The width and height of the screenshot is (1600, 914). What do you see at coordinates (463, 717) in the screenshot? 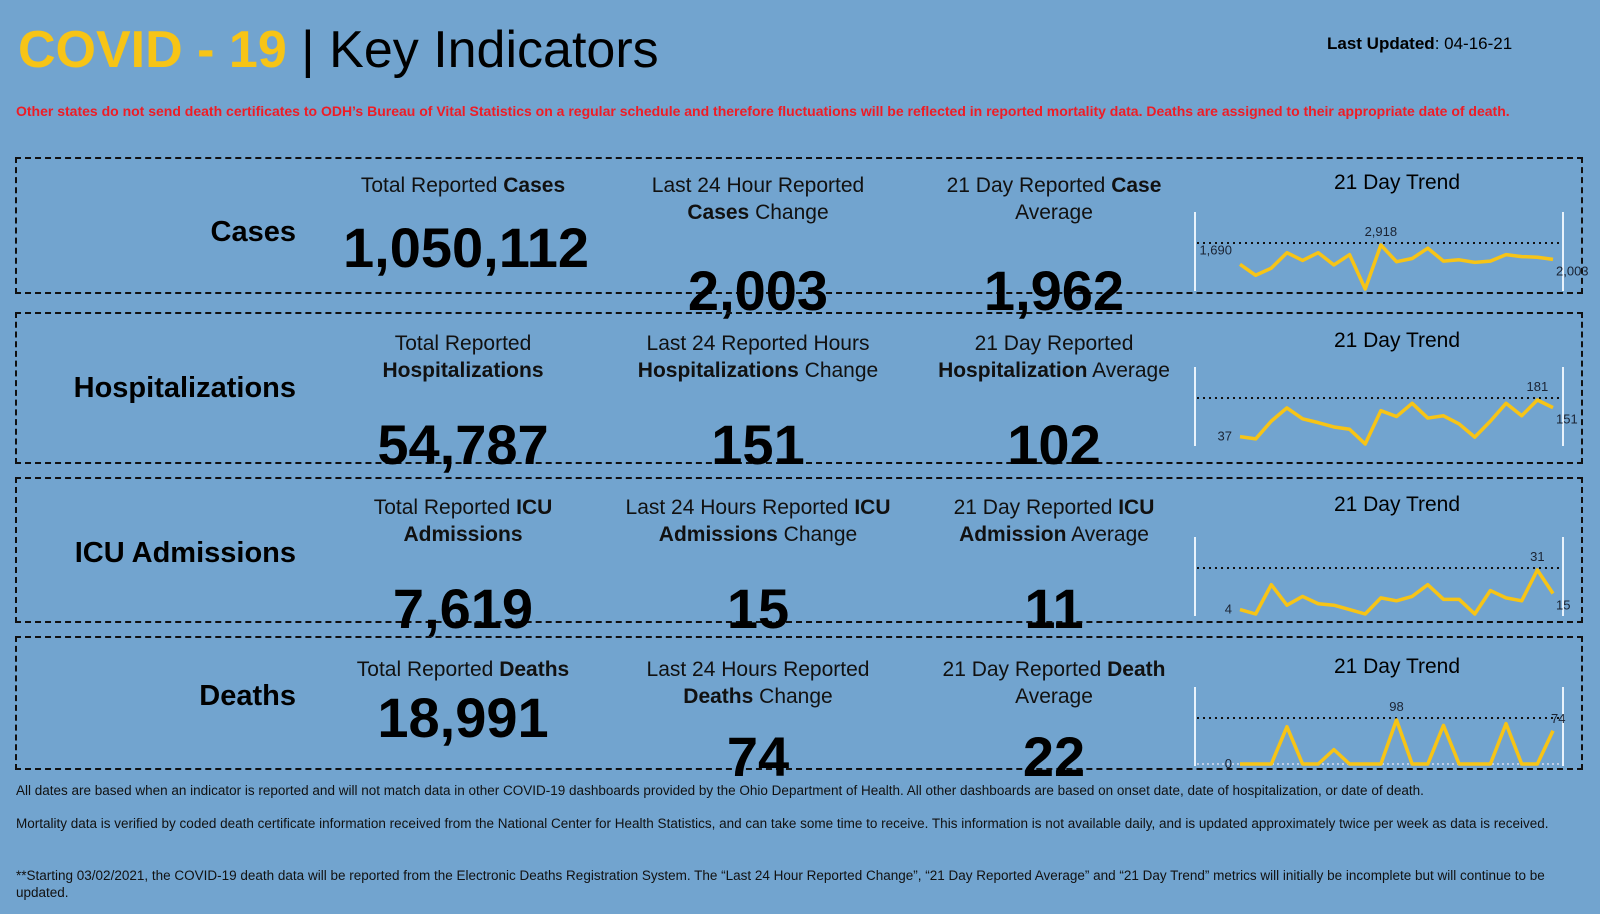
I see `total-value: 18,991` at bounding box center [463, 717].